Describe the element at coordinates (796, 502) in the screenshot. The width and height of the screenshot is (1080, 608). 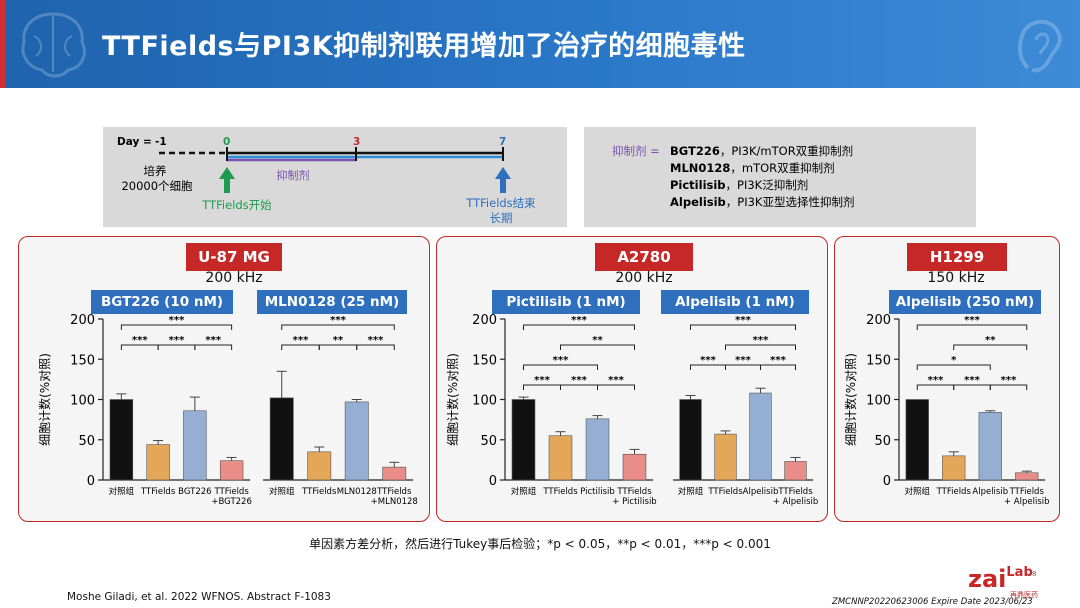
I see `x-tick-label: + Alpelisib` at that location.